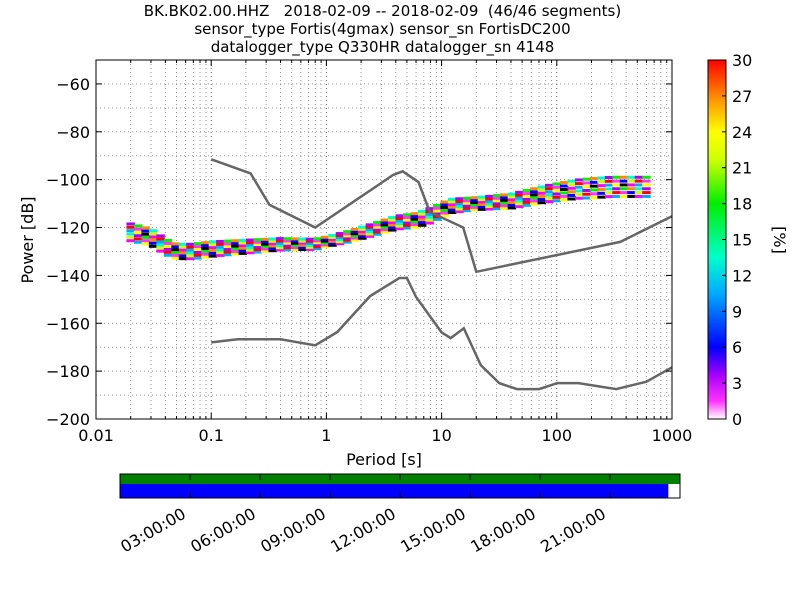  Describe the element at coordinates (737, 311) in the screenshot. I see `colorbar-tick-label: 9` at that location.